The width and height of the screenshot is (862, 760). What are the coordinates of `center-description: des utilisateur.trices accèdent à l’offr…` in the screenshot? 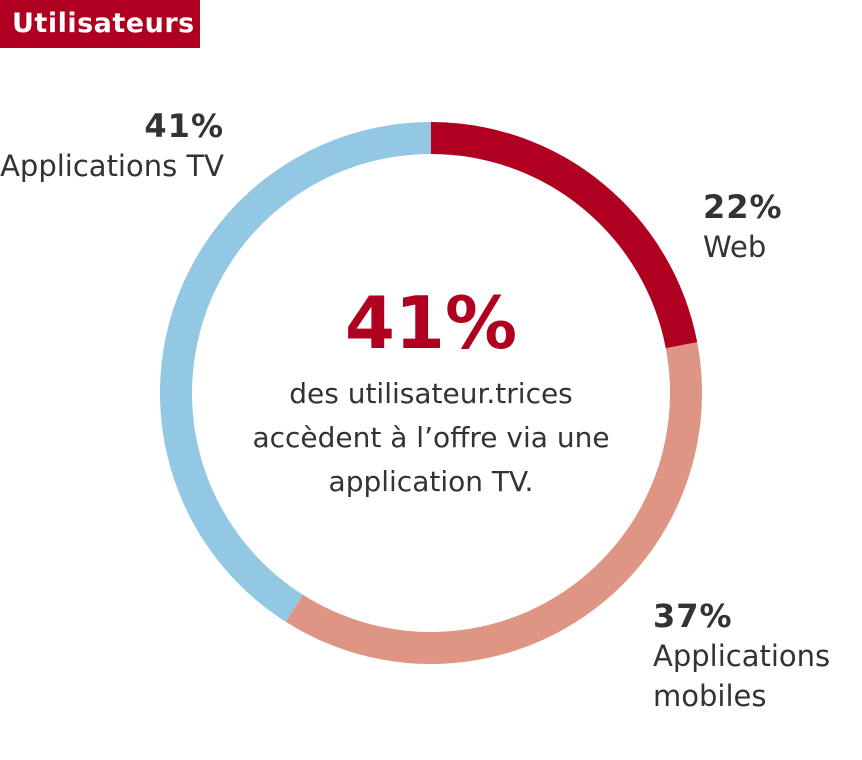 It's located at (431, 437).